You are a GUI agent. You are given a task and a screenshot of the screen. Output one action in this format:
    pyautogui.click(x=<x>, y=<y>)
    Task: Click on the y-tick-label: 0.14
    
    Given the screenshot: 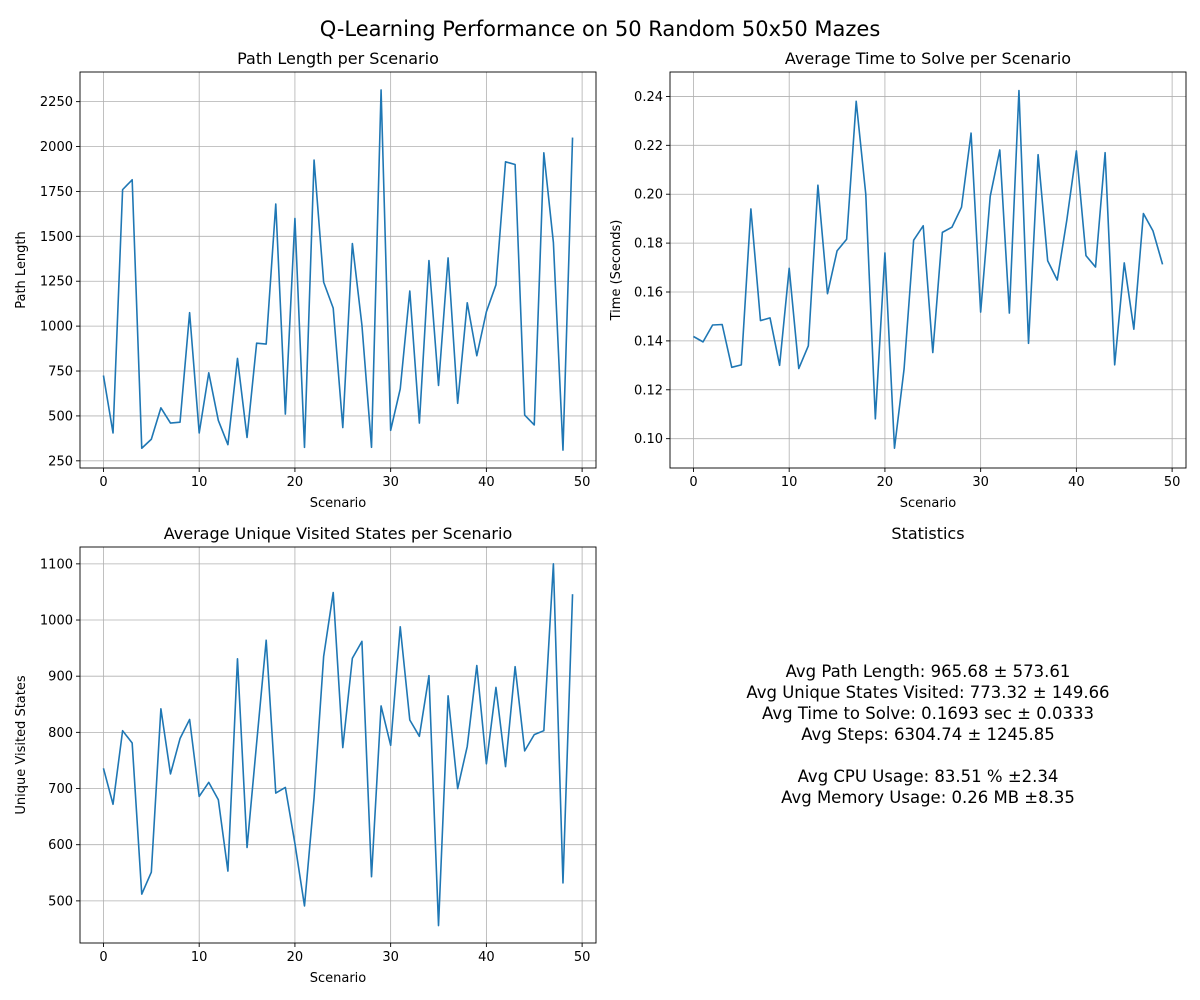 What is the action you would take?
    pyautogui.click(x=648, y=341)
    